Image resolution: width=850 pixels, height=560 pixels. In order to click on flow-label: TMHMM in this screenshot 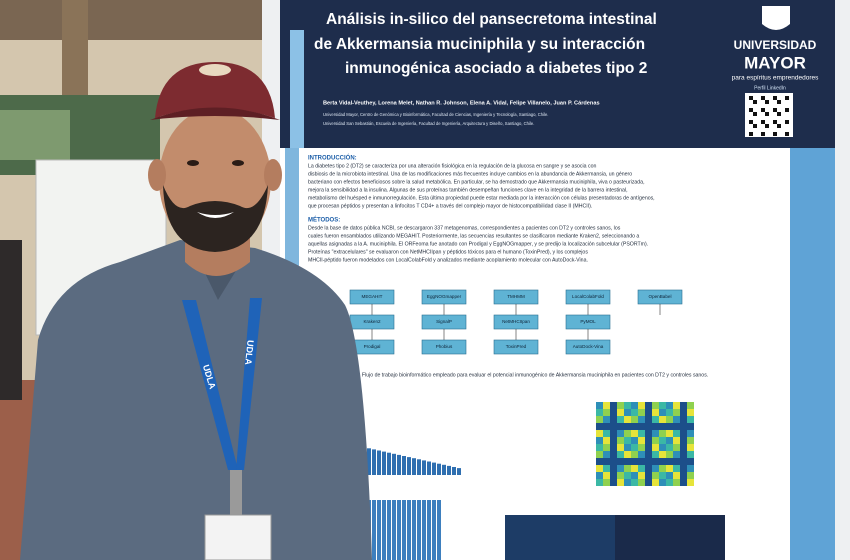, I will do `click(516, 296)`.